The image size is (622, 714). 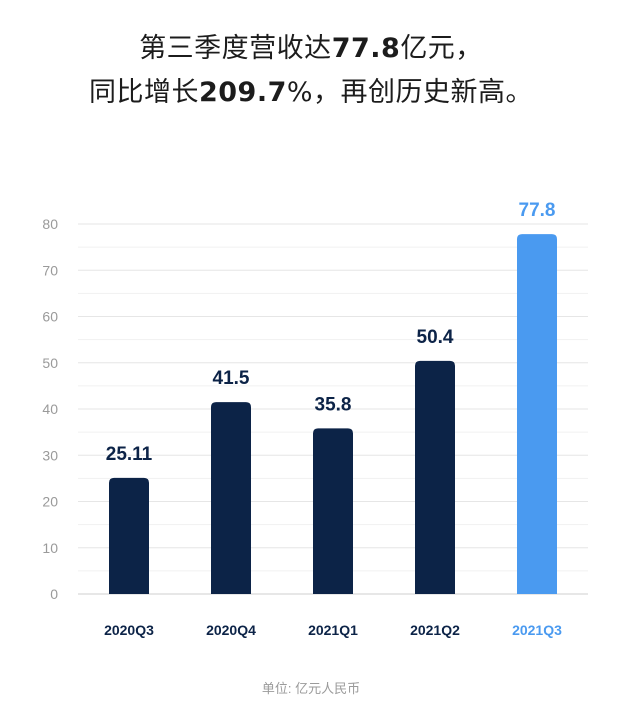 What do you see at coordinates (50, 317) in the screenshot?
I see `y-tick-label: 60` at bounding box center [50, 317].